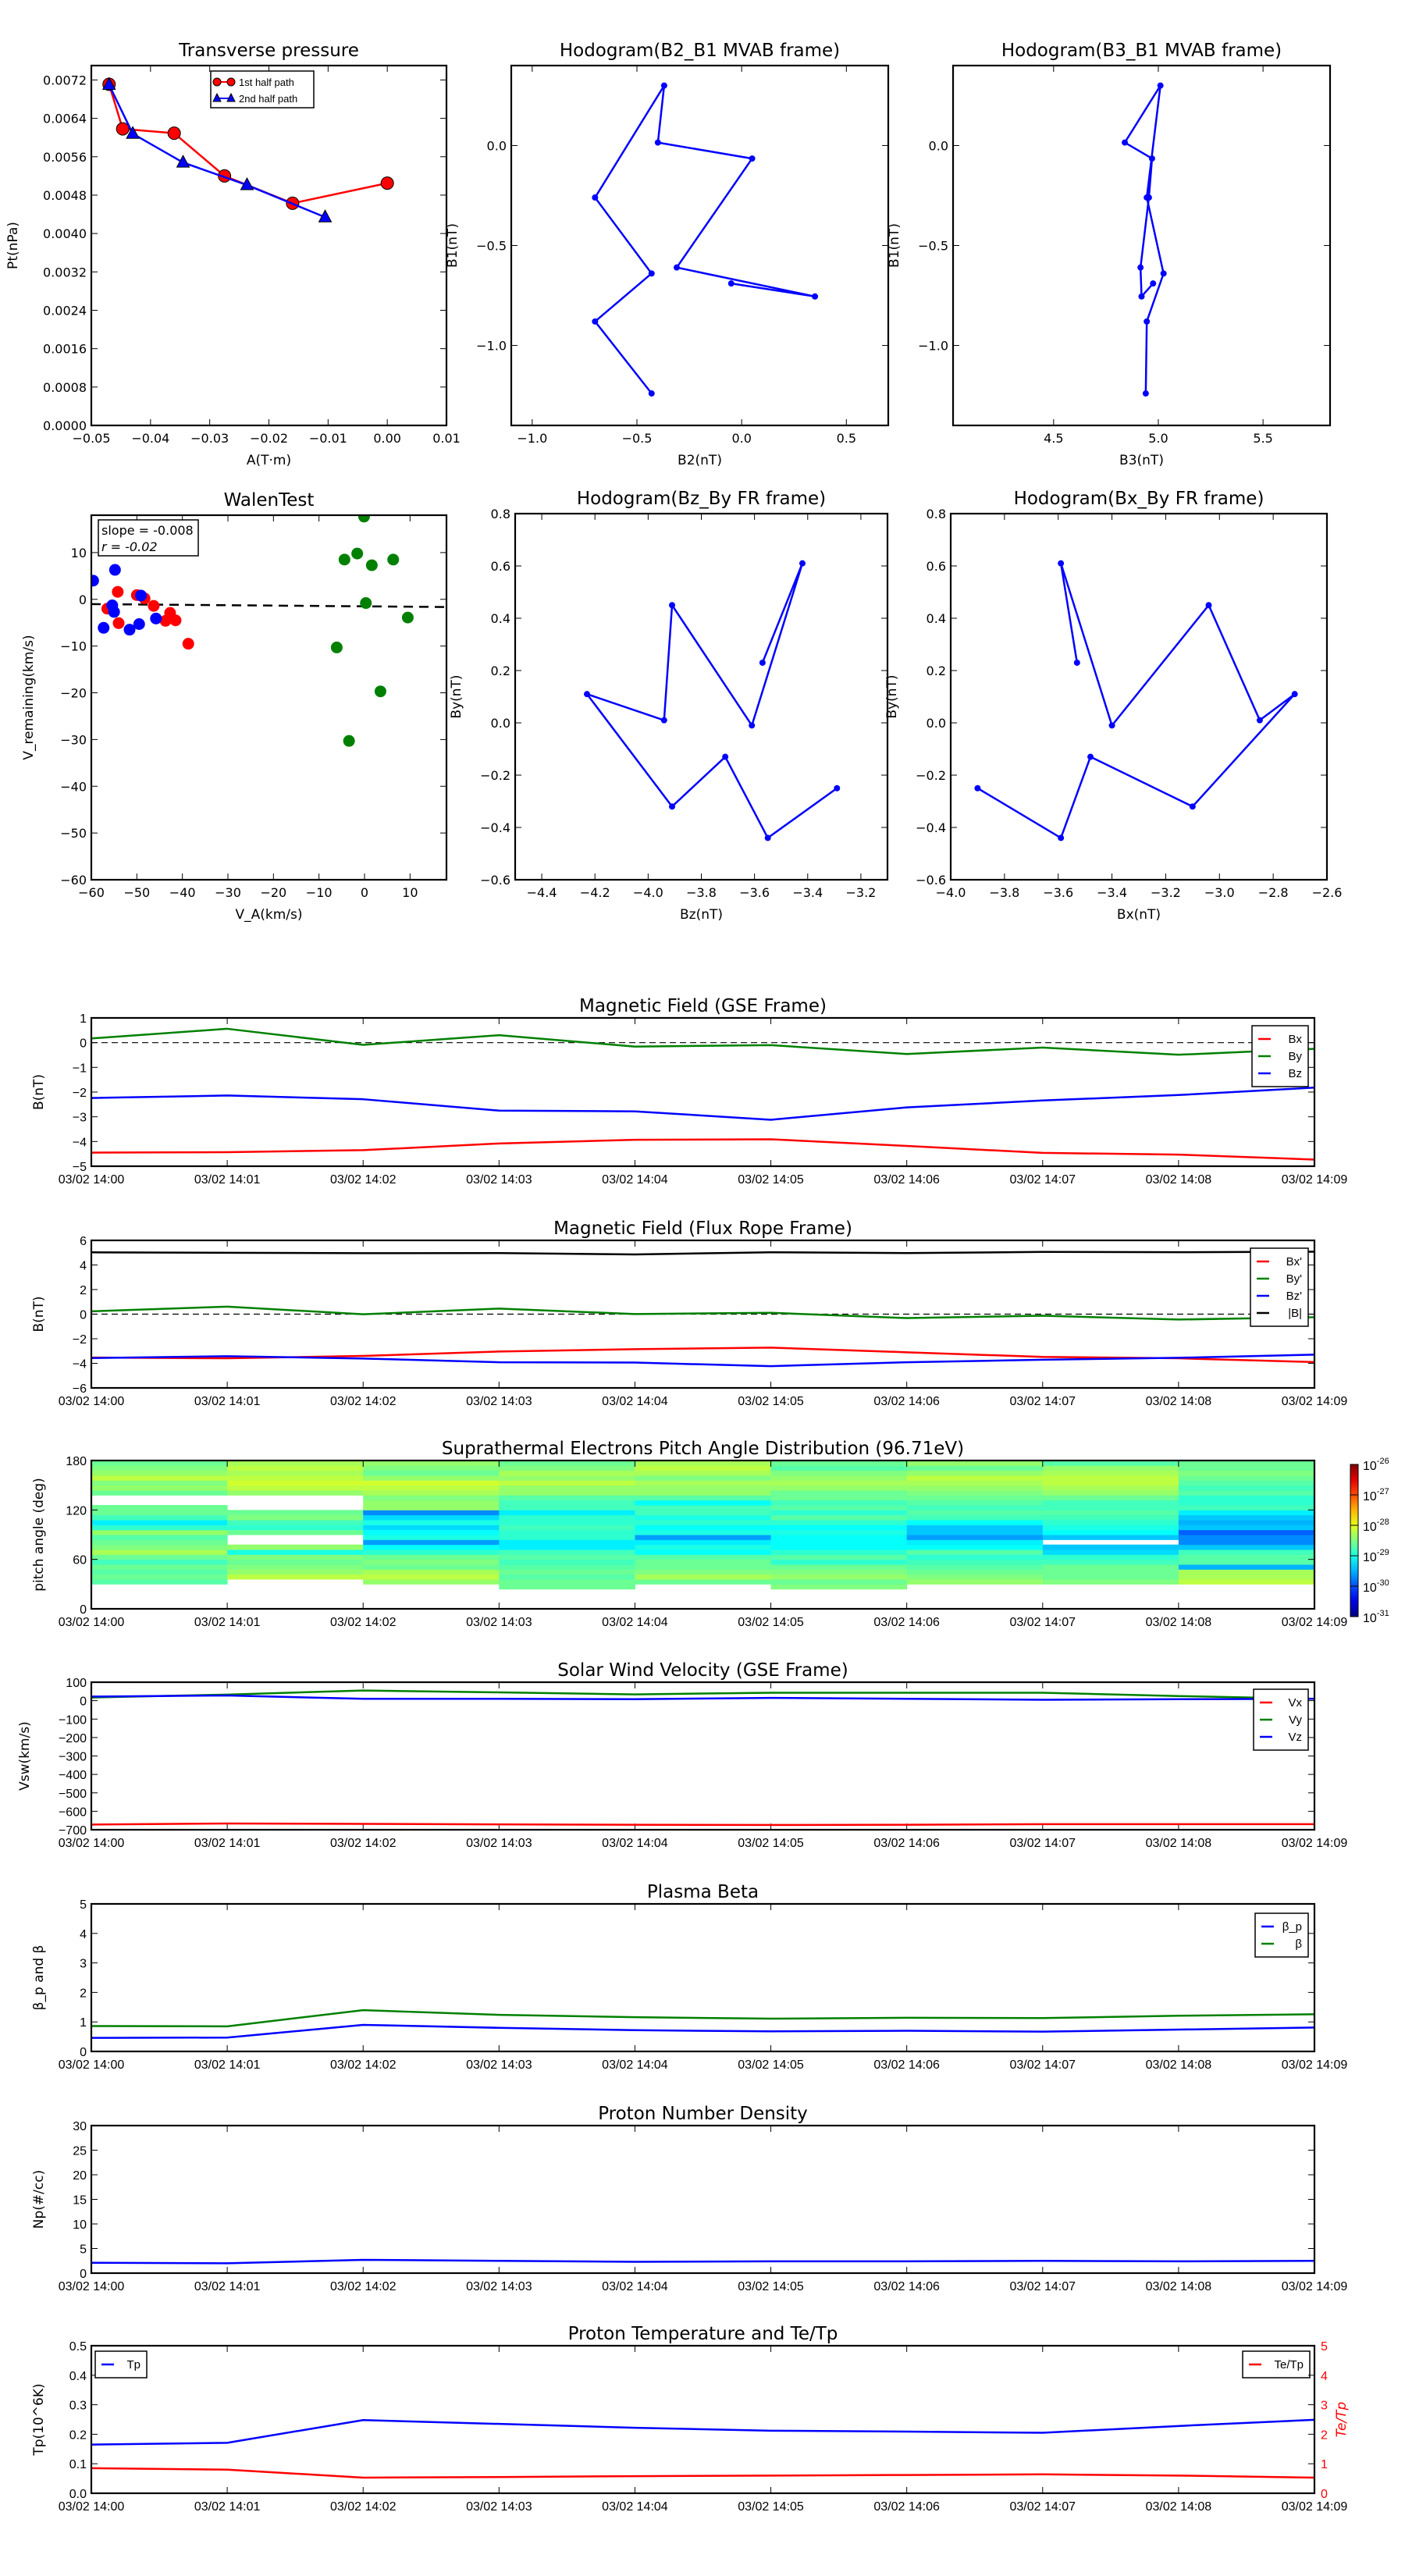 The width and height of the screenshot is (1405, 2576). Describe the element at coordinates (80, 1389) in the screenshot. I see `y-tick-label: −6` at that location.